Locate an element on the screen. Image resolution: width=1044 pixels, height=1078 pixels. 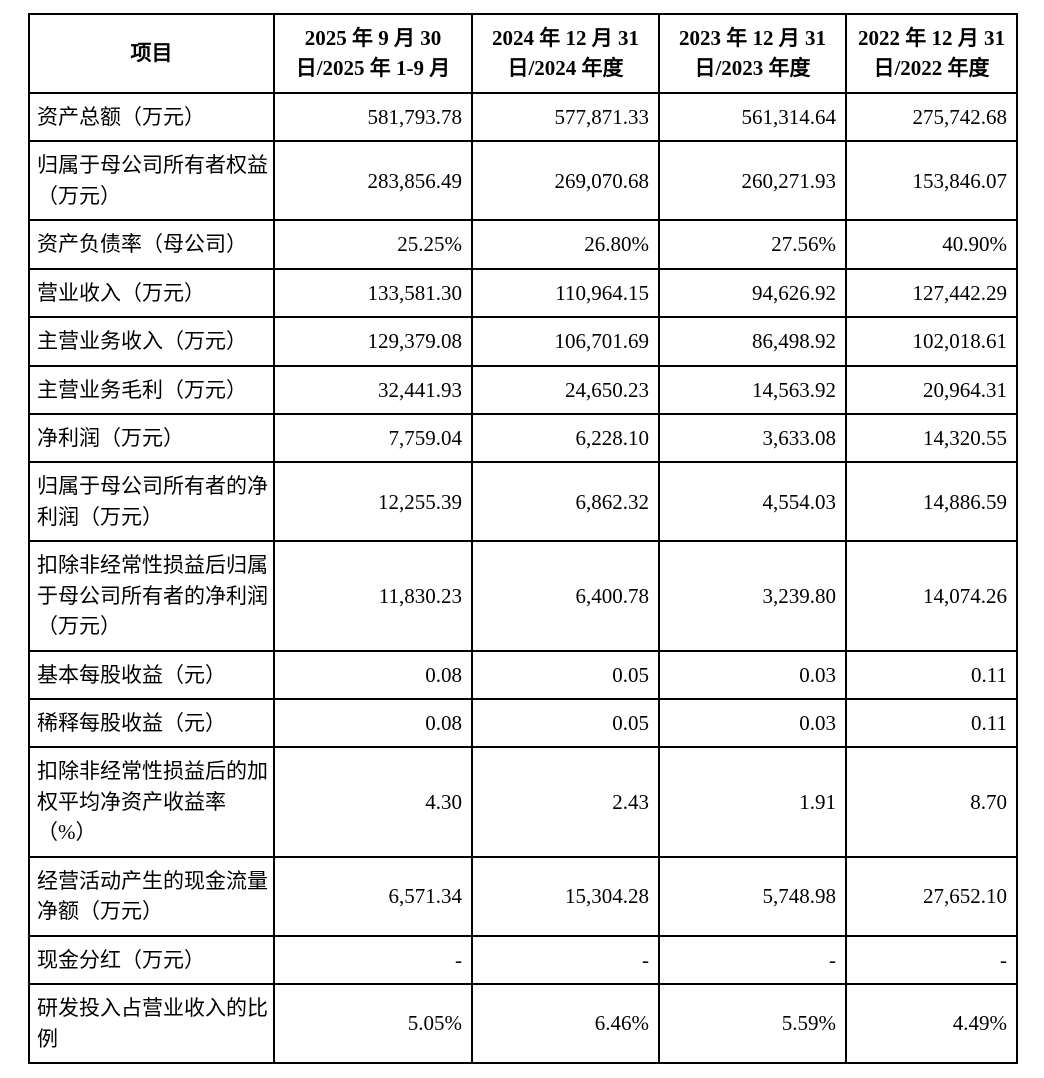
cell-value: 129,379.08 is located at coordinates (373, 341).